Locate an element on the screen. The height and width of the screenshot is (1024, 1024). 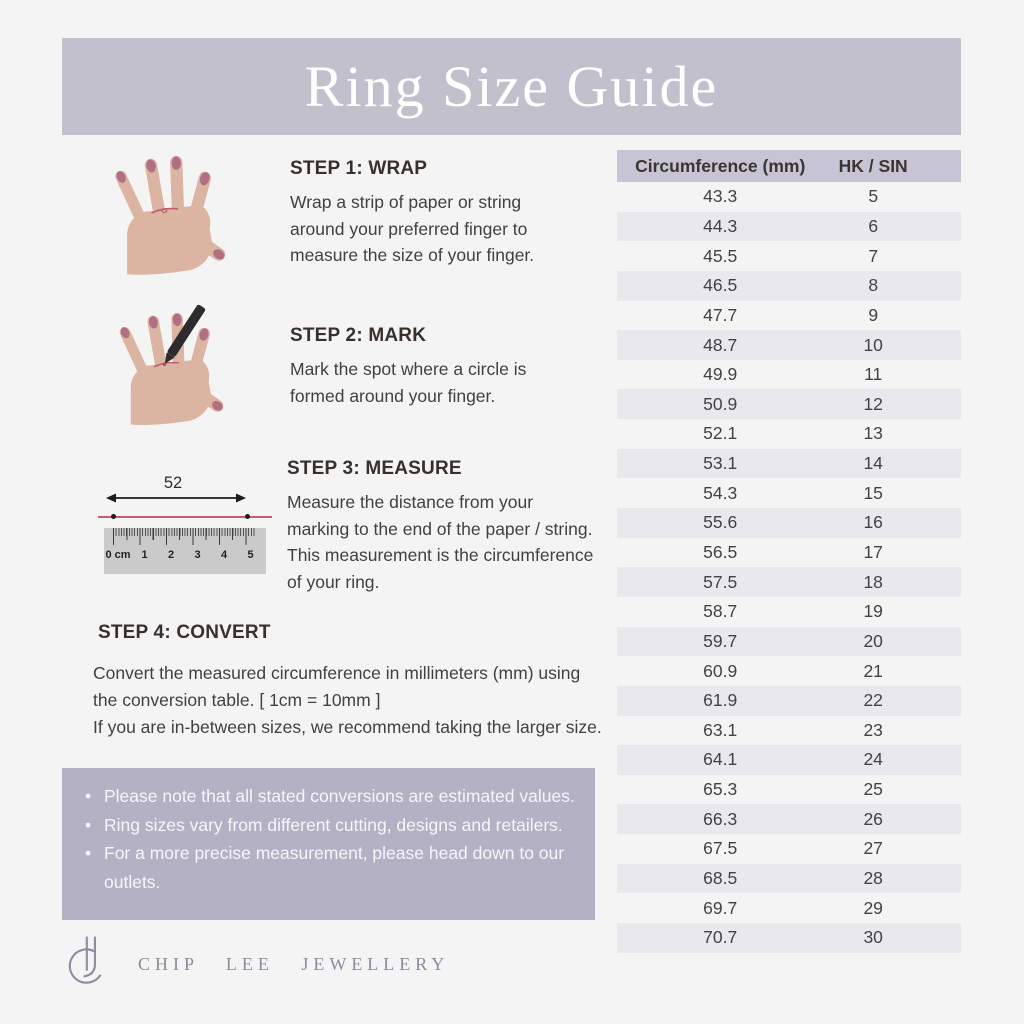
hk-sin-value: 19 is located at coordinates (873, 611).